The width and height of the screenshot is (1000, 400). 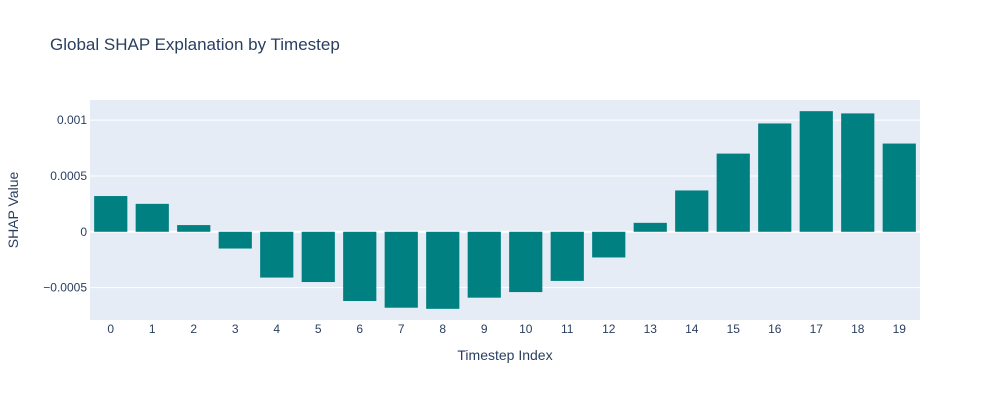 What do you see at coordinates (110, 329) in the screenshot?
I see `x-tick-label: 0` at bounding box center [110, 329].